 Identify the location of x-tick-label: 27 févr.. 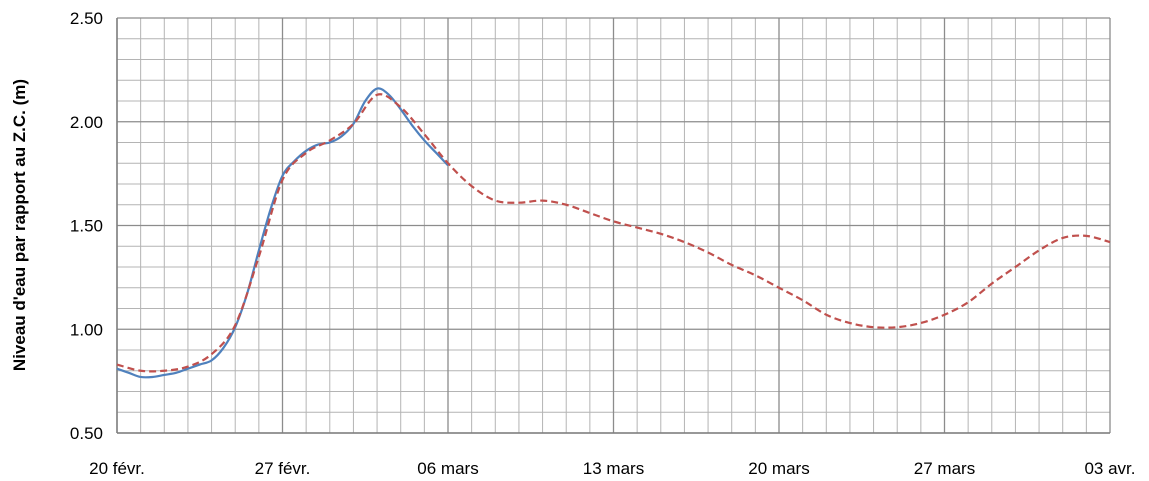
(283, 468).